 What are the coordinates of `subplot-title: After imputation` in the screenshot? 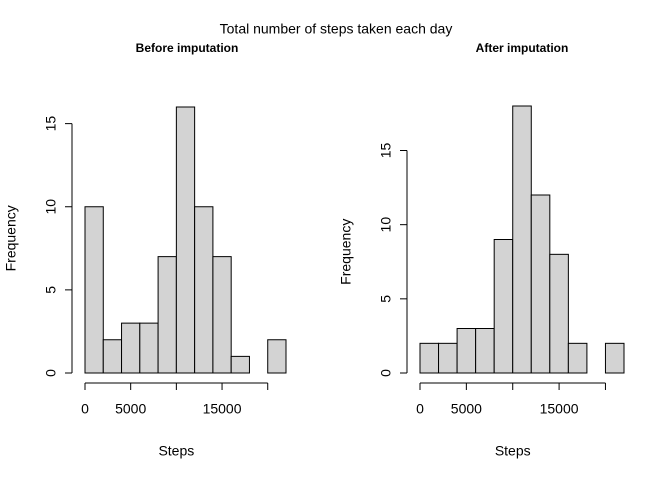 It's located at (522, 48).